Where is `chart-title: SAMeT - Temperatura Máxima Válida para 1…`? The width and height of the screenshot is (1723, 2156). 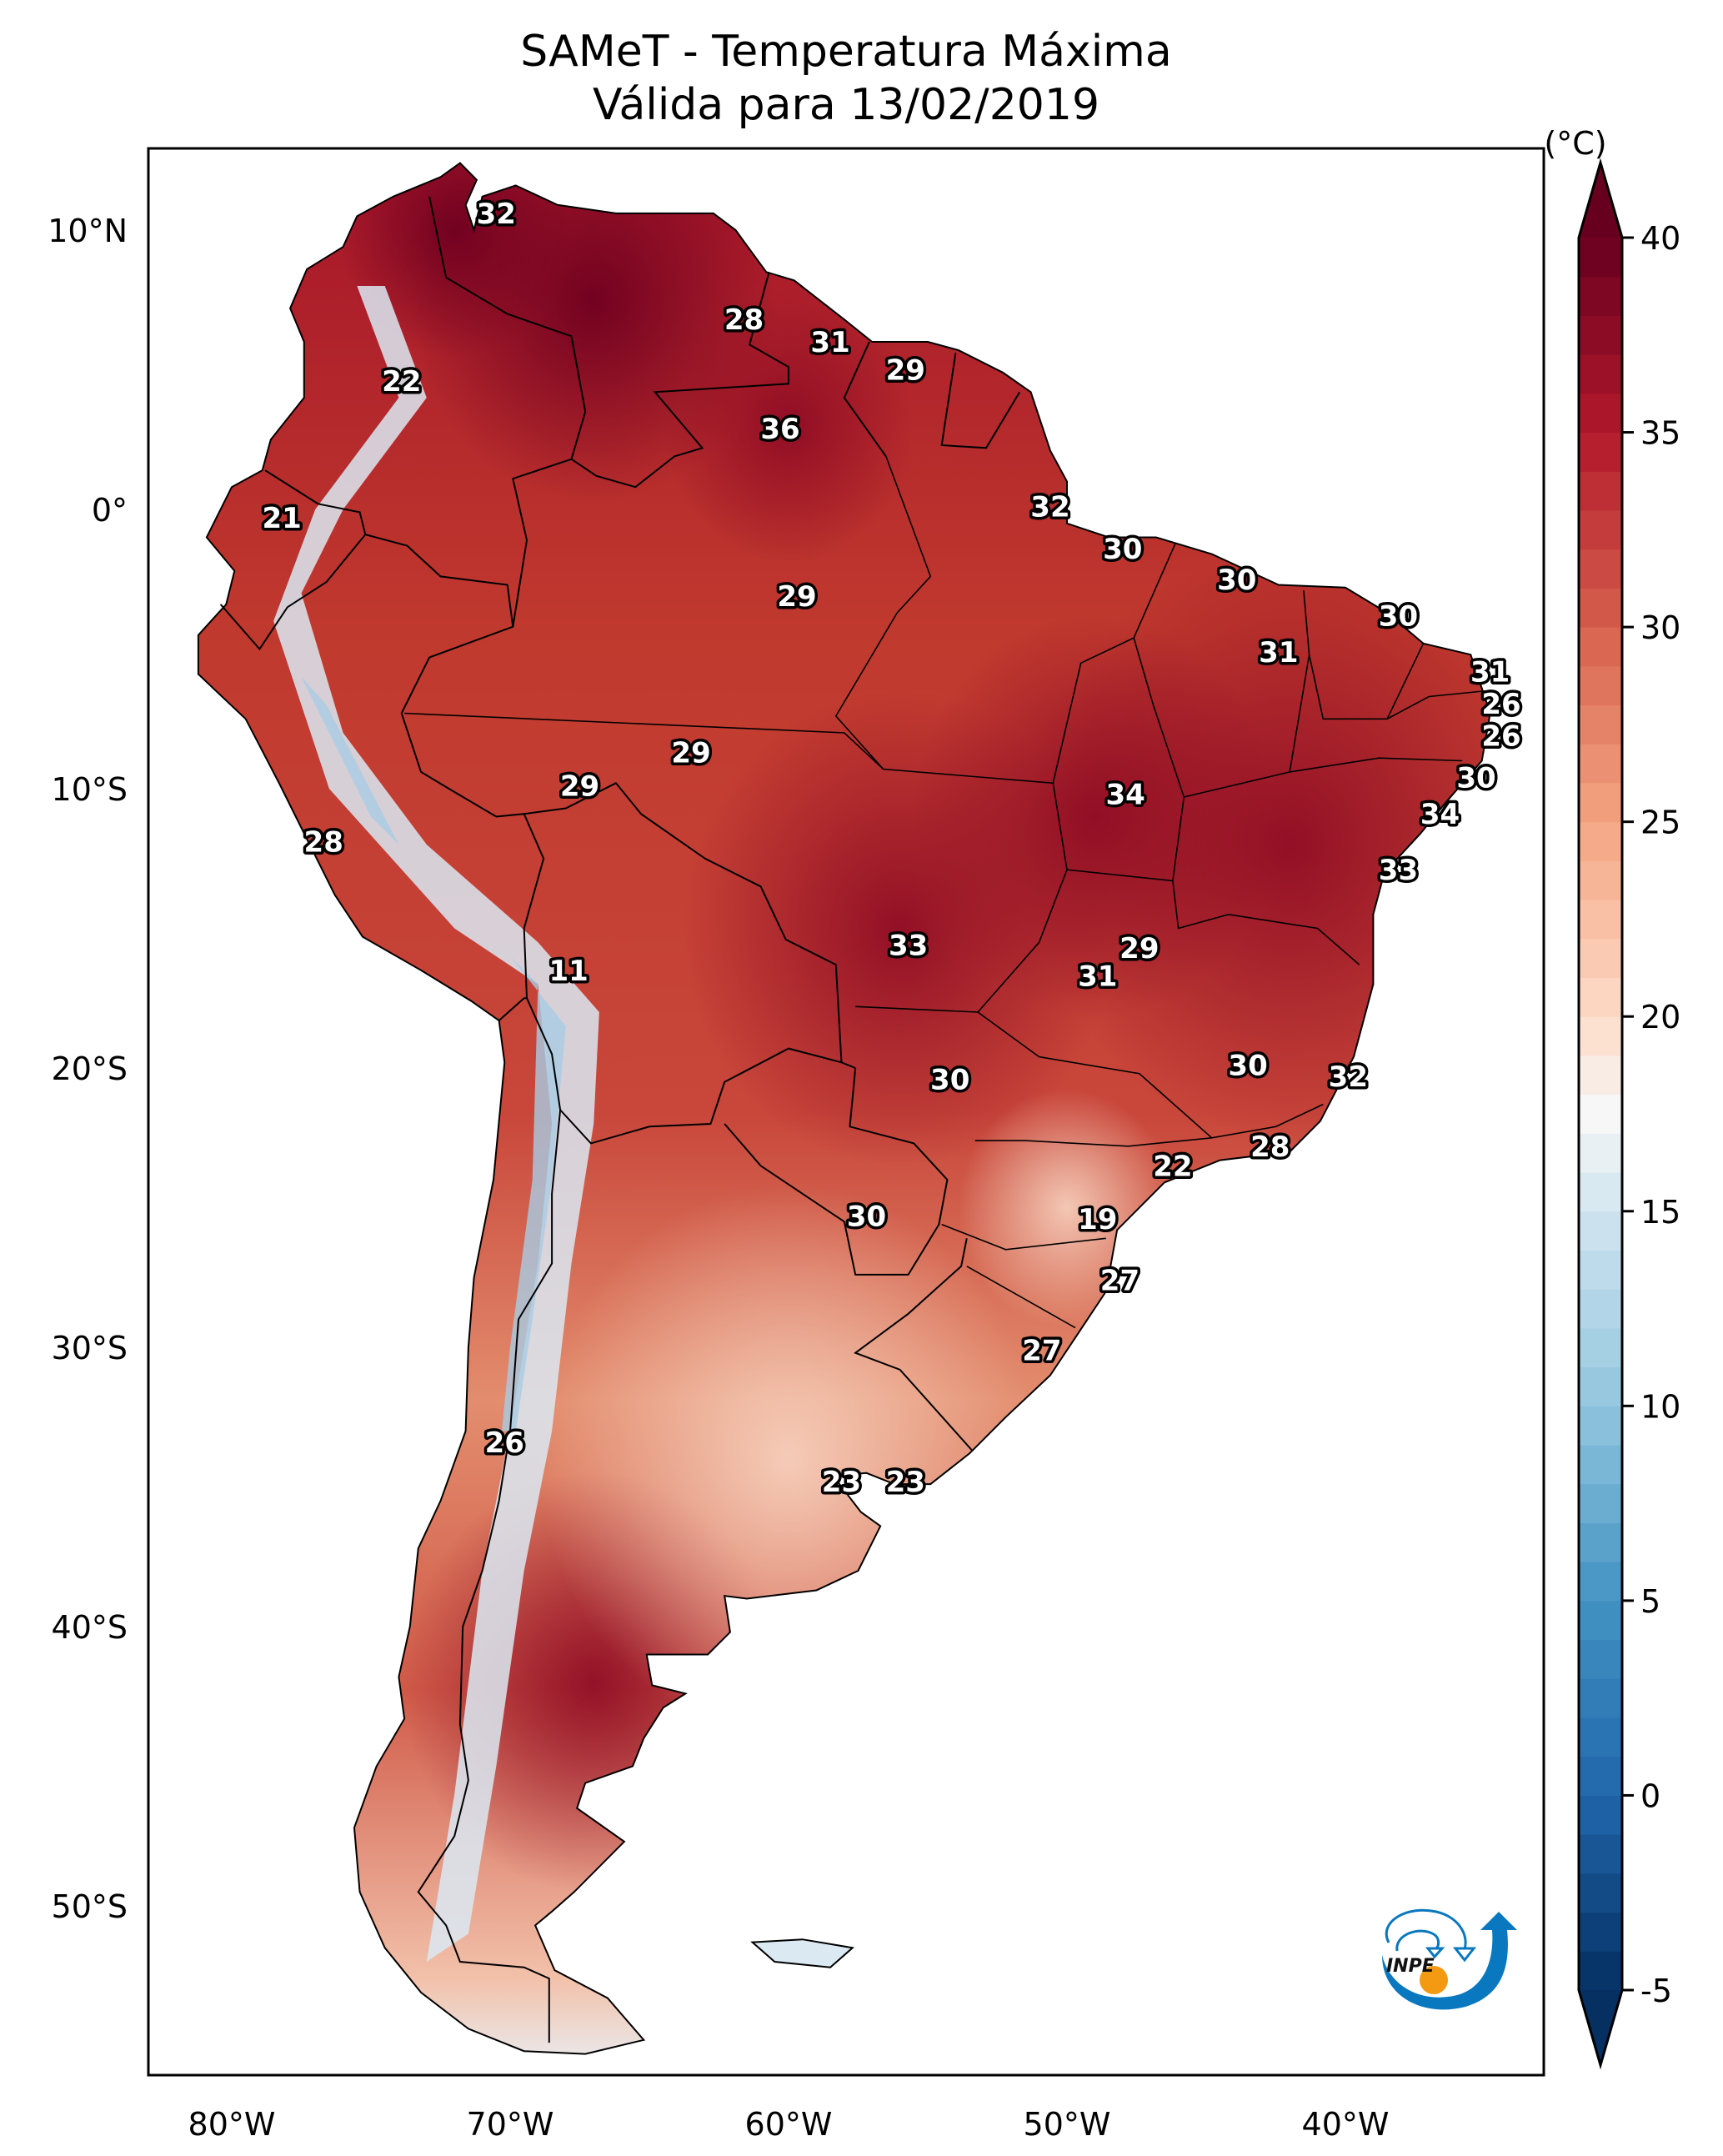 chart-title: SAMeT - Temperatura Máxima Válida para 1… is located at coordinates (846, 78).